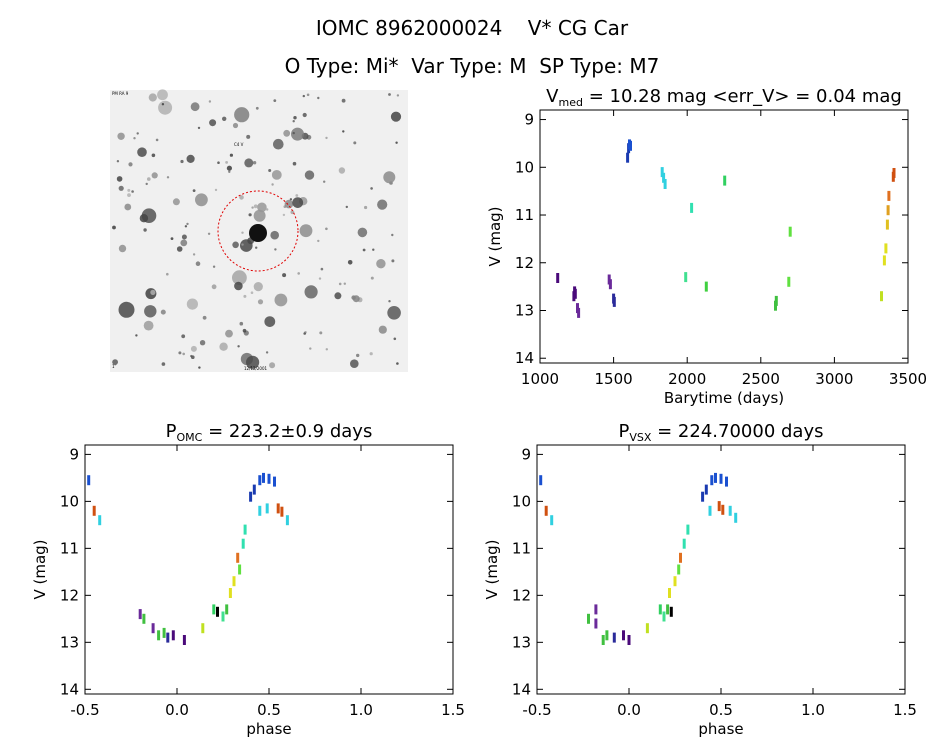  What do you see at coordinates (472, 66) in the screenshot?
I see `page-subtitle: O Type: Mi* Var Type: M SP Type: M7` at bounding box center [472, 66].